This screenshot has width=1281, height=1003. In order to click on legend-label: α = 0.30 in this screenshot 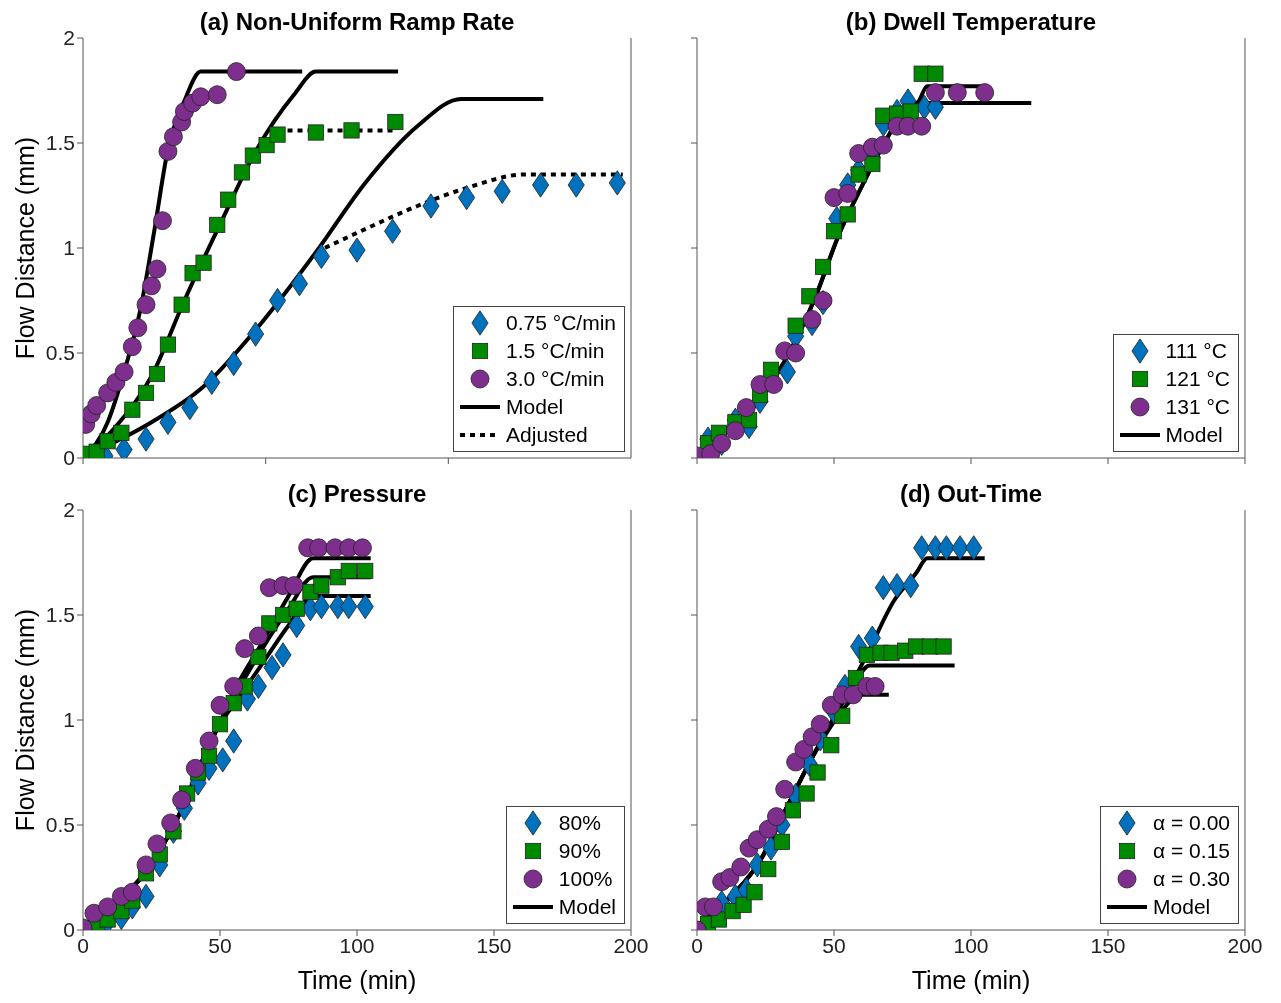, I will do `click(1191, 879)`.